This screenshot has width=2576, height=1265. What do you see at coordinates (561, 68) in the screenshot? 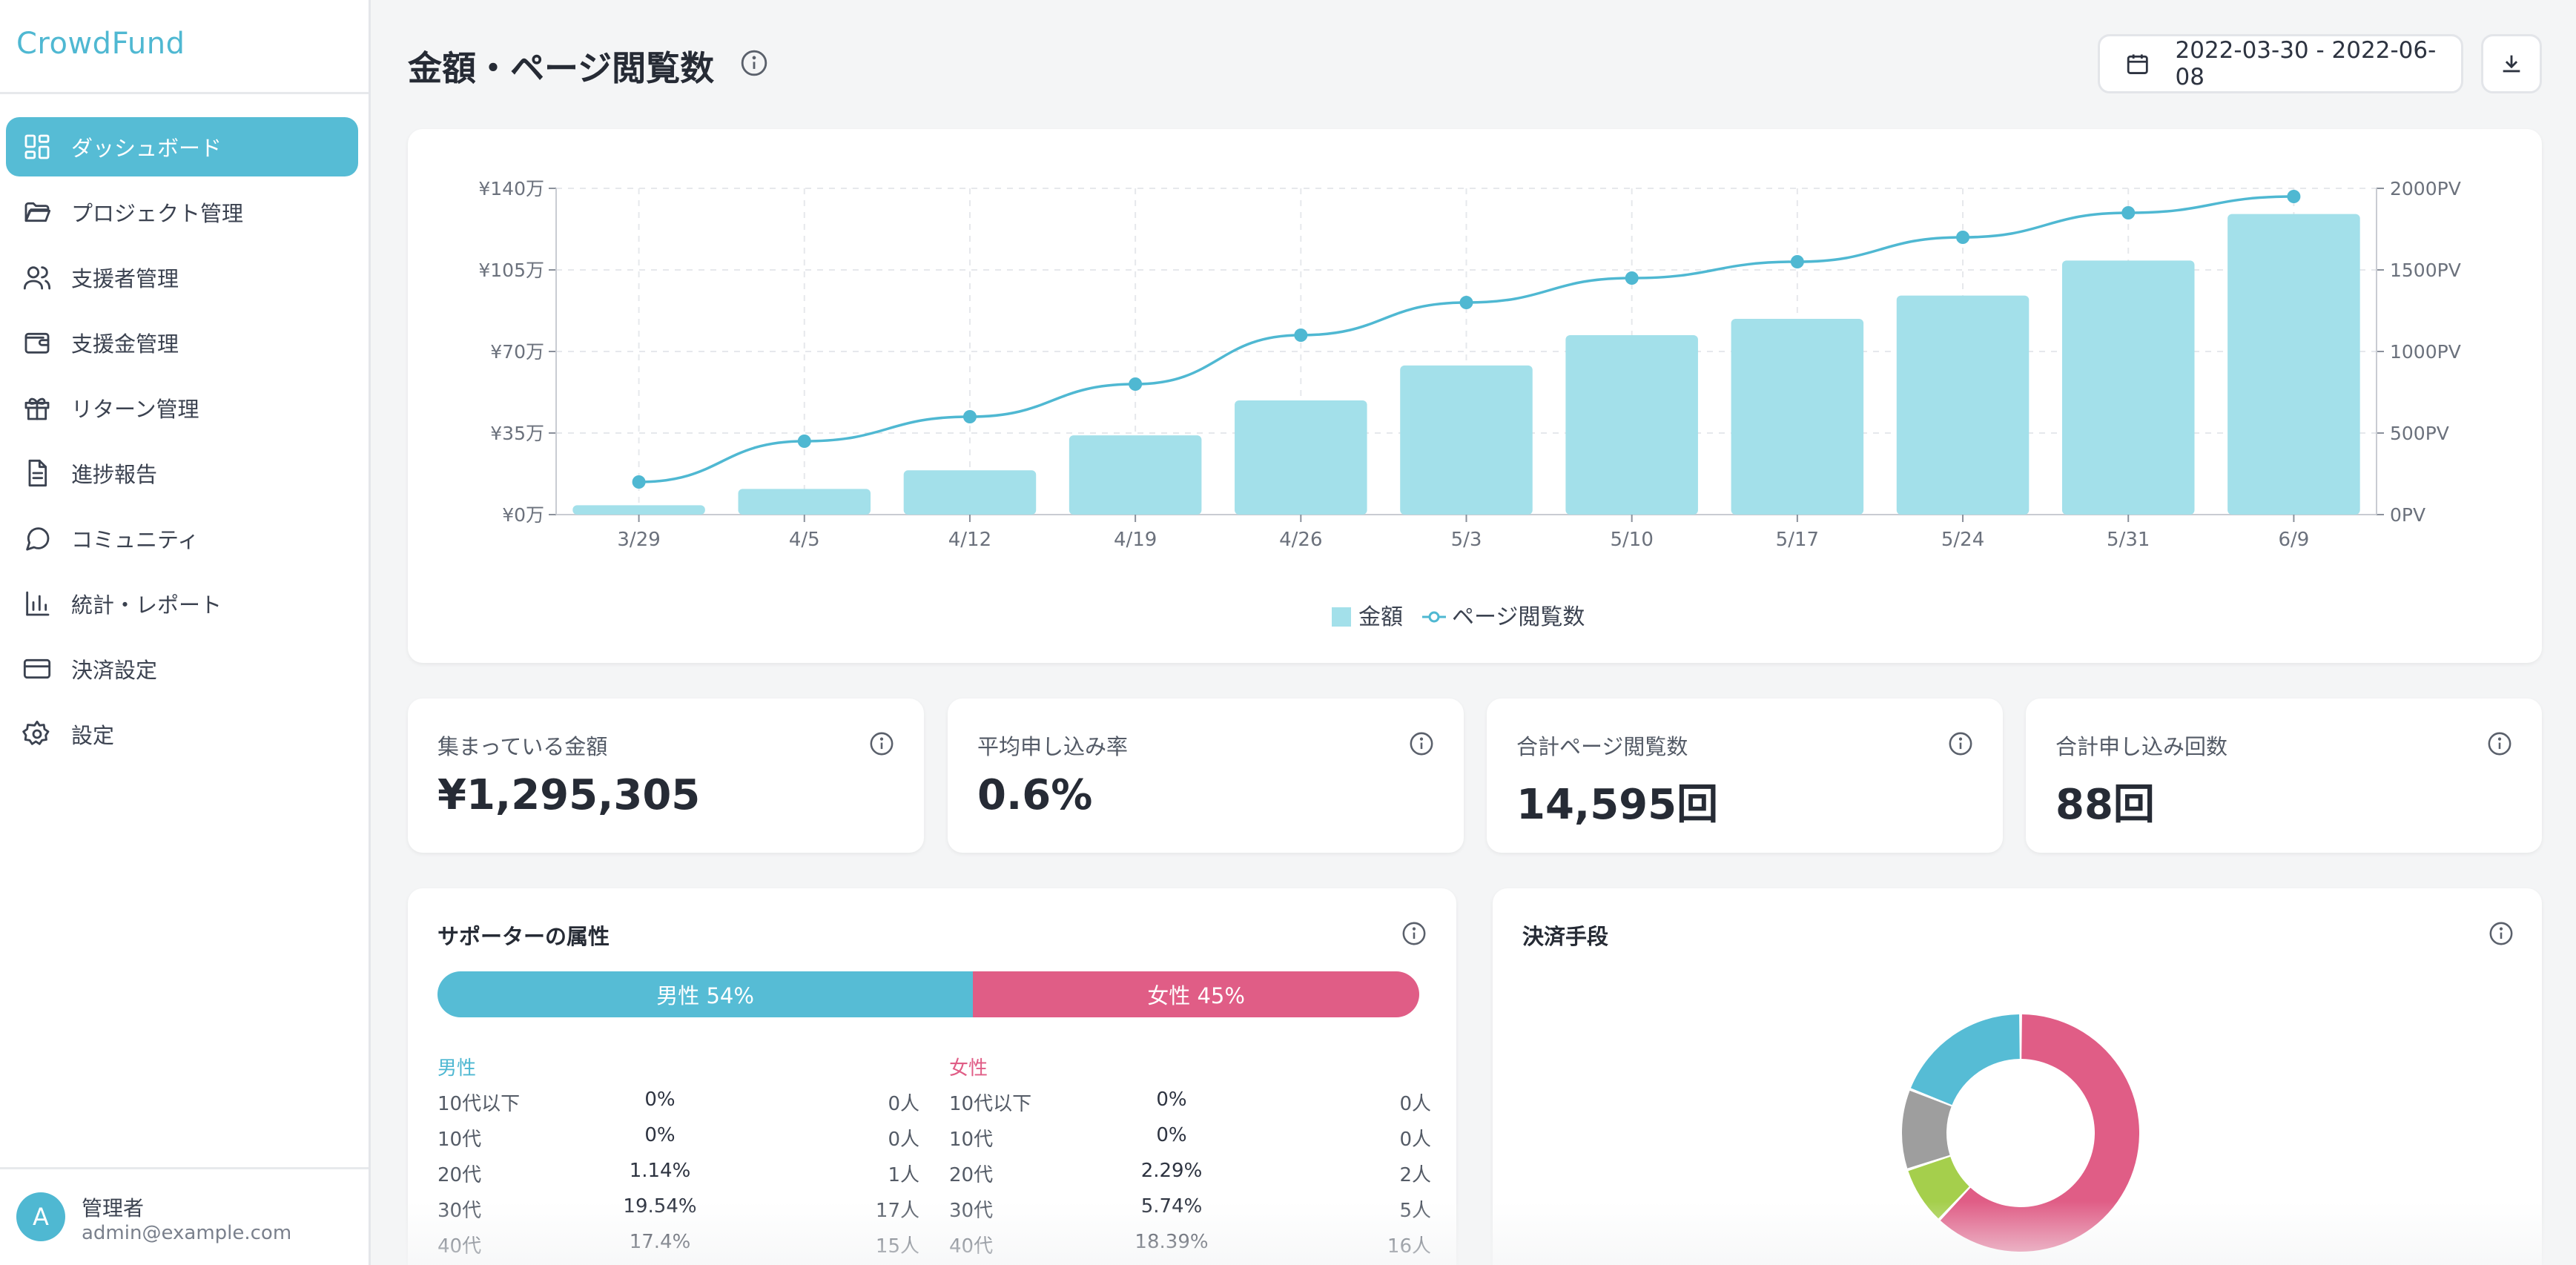
I see `page-title: 金額・ページ閲覧数` at bounding box center [561, 68].